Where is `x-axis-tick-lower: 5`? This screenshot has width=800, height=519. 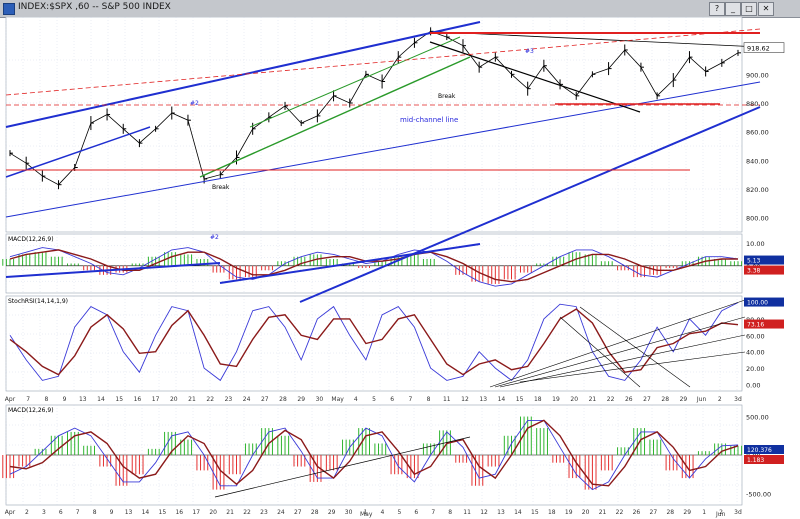
x-axis-tick-lower: 5 is located at coordinates (399, 512).